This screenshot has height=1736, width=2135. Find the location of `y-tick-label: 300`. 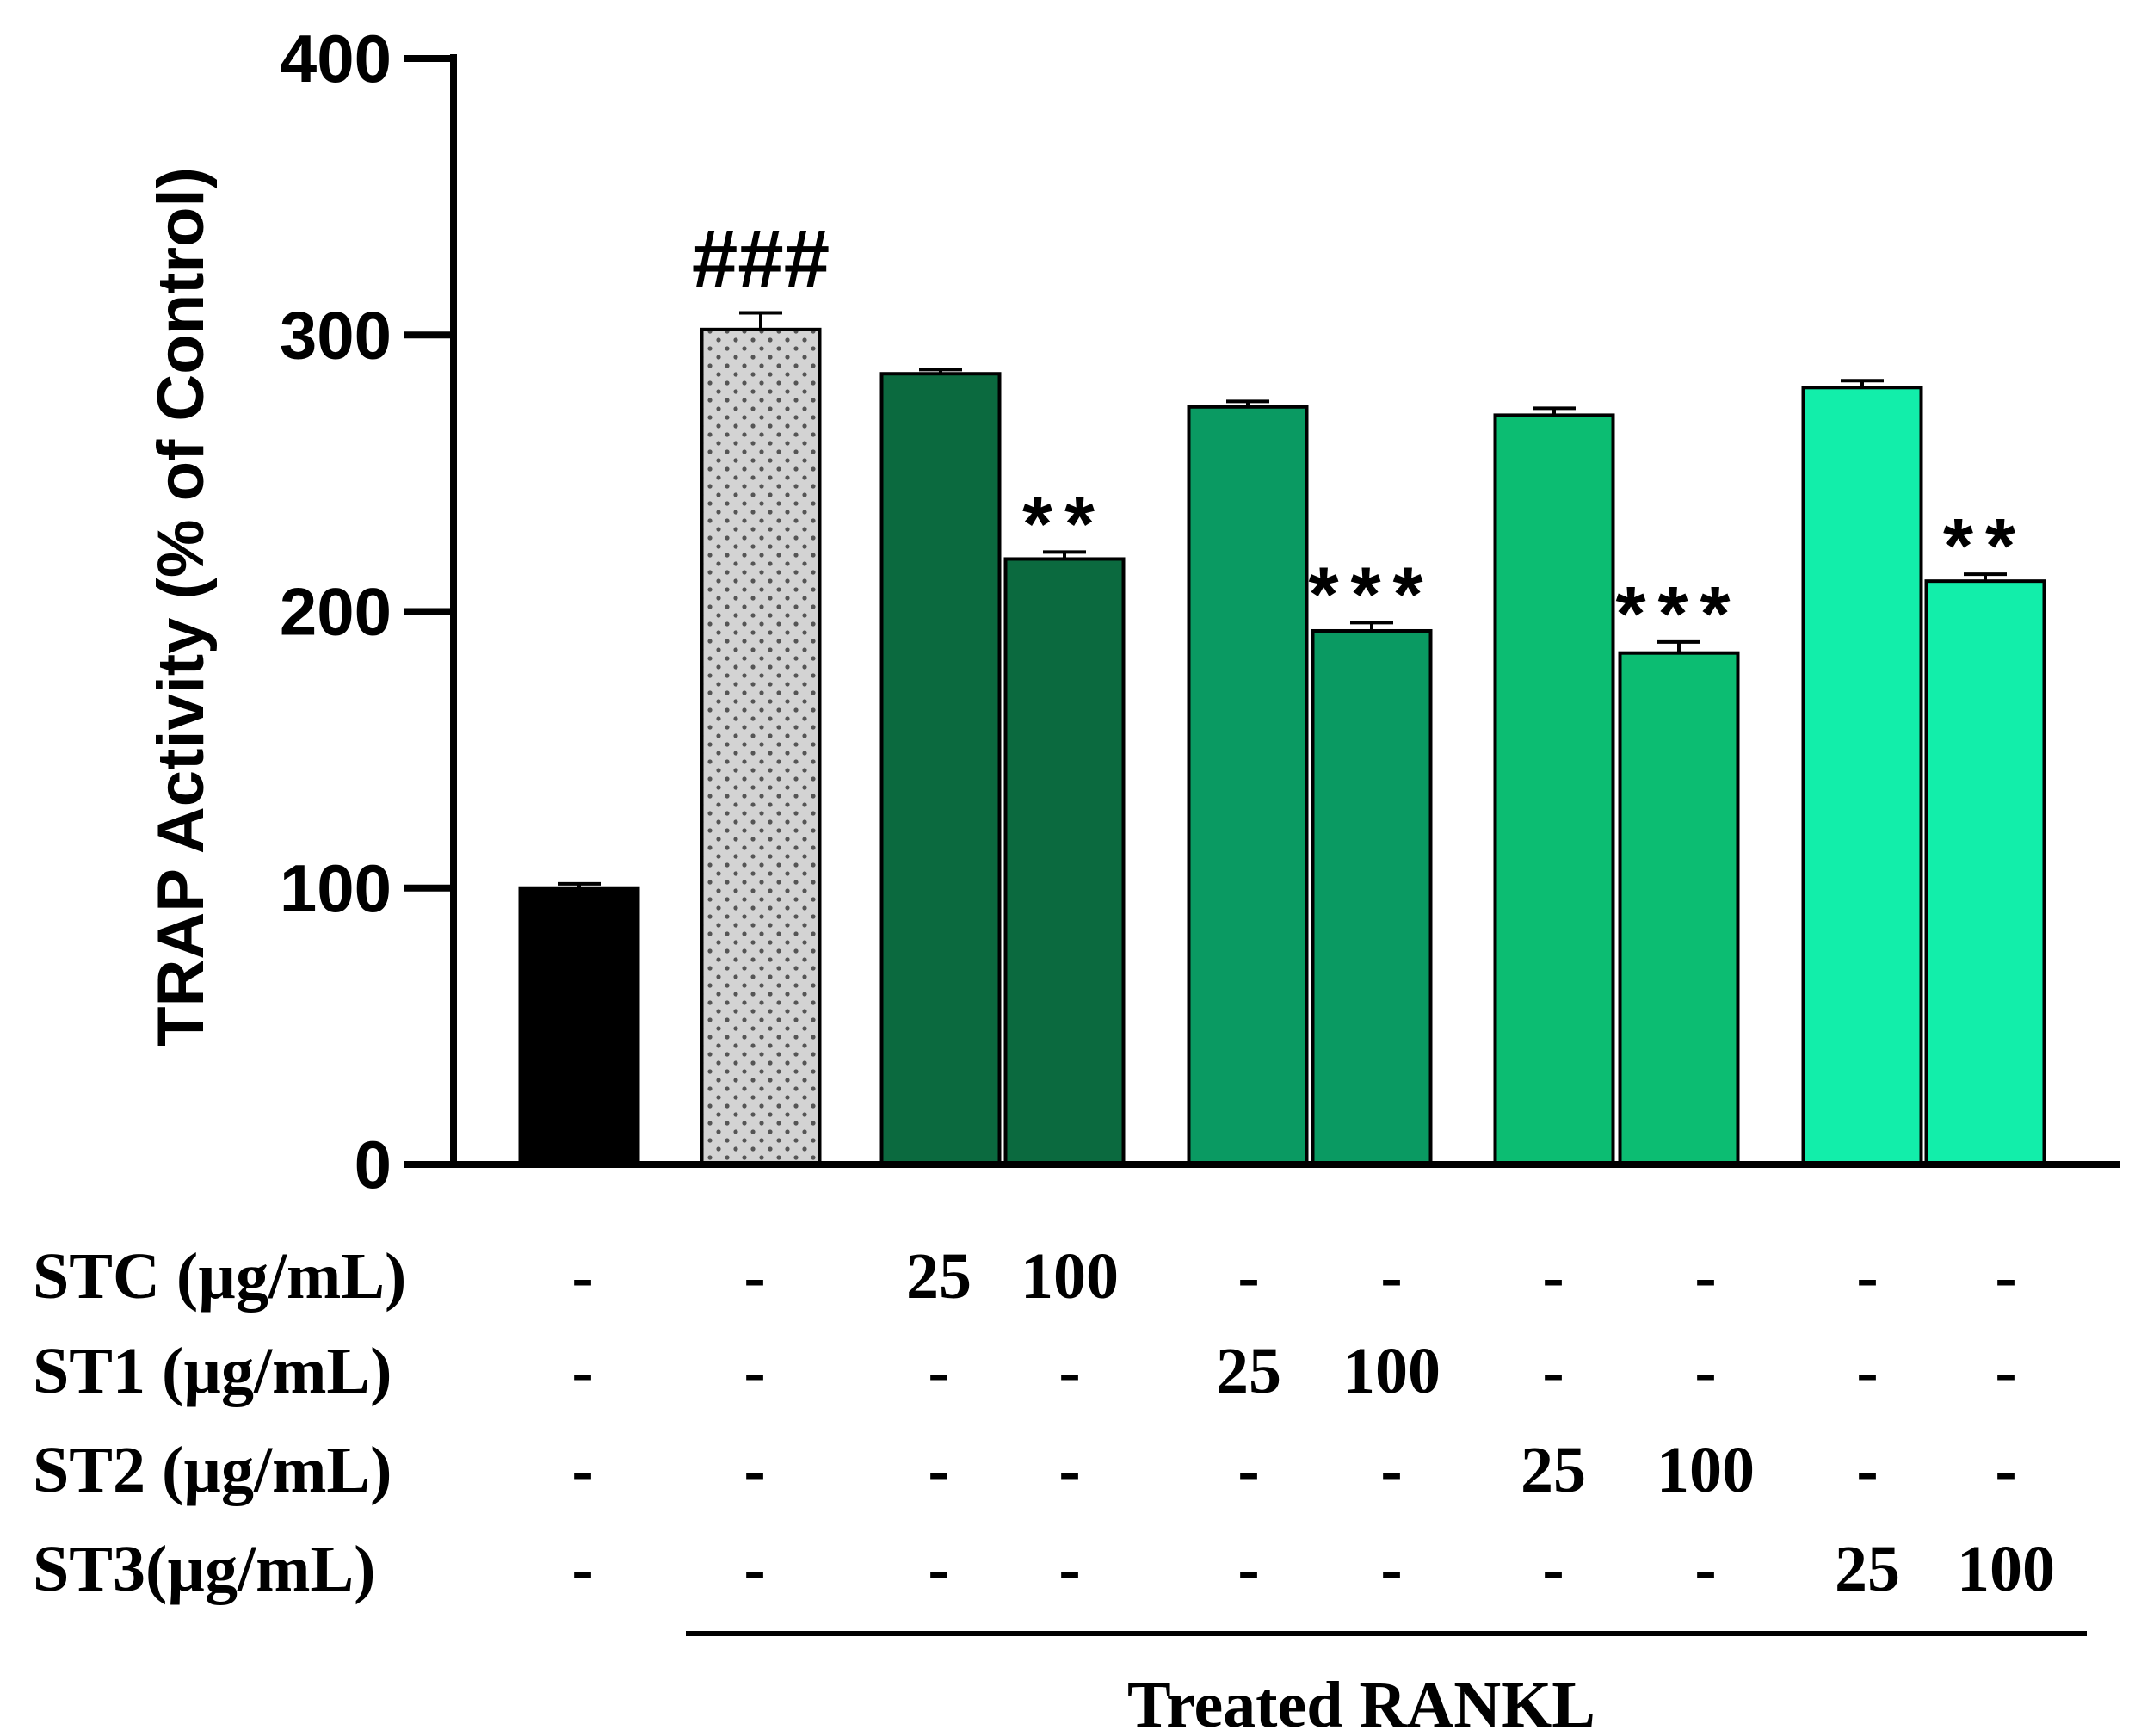

y-tick-label: 300 is located at coordinates (336, 335).